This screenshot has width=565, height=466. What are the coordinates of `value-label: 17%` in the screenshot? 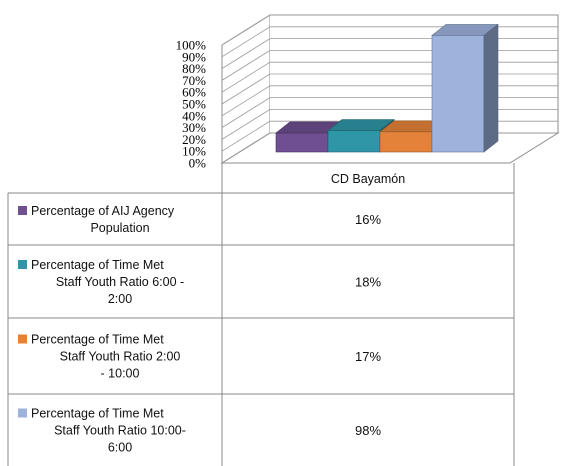 It's located at (368, 356).